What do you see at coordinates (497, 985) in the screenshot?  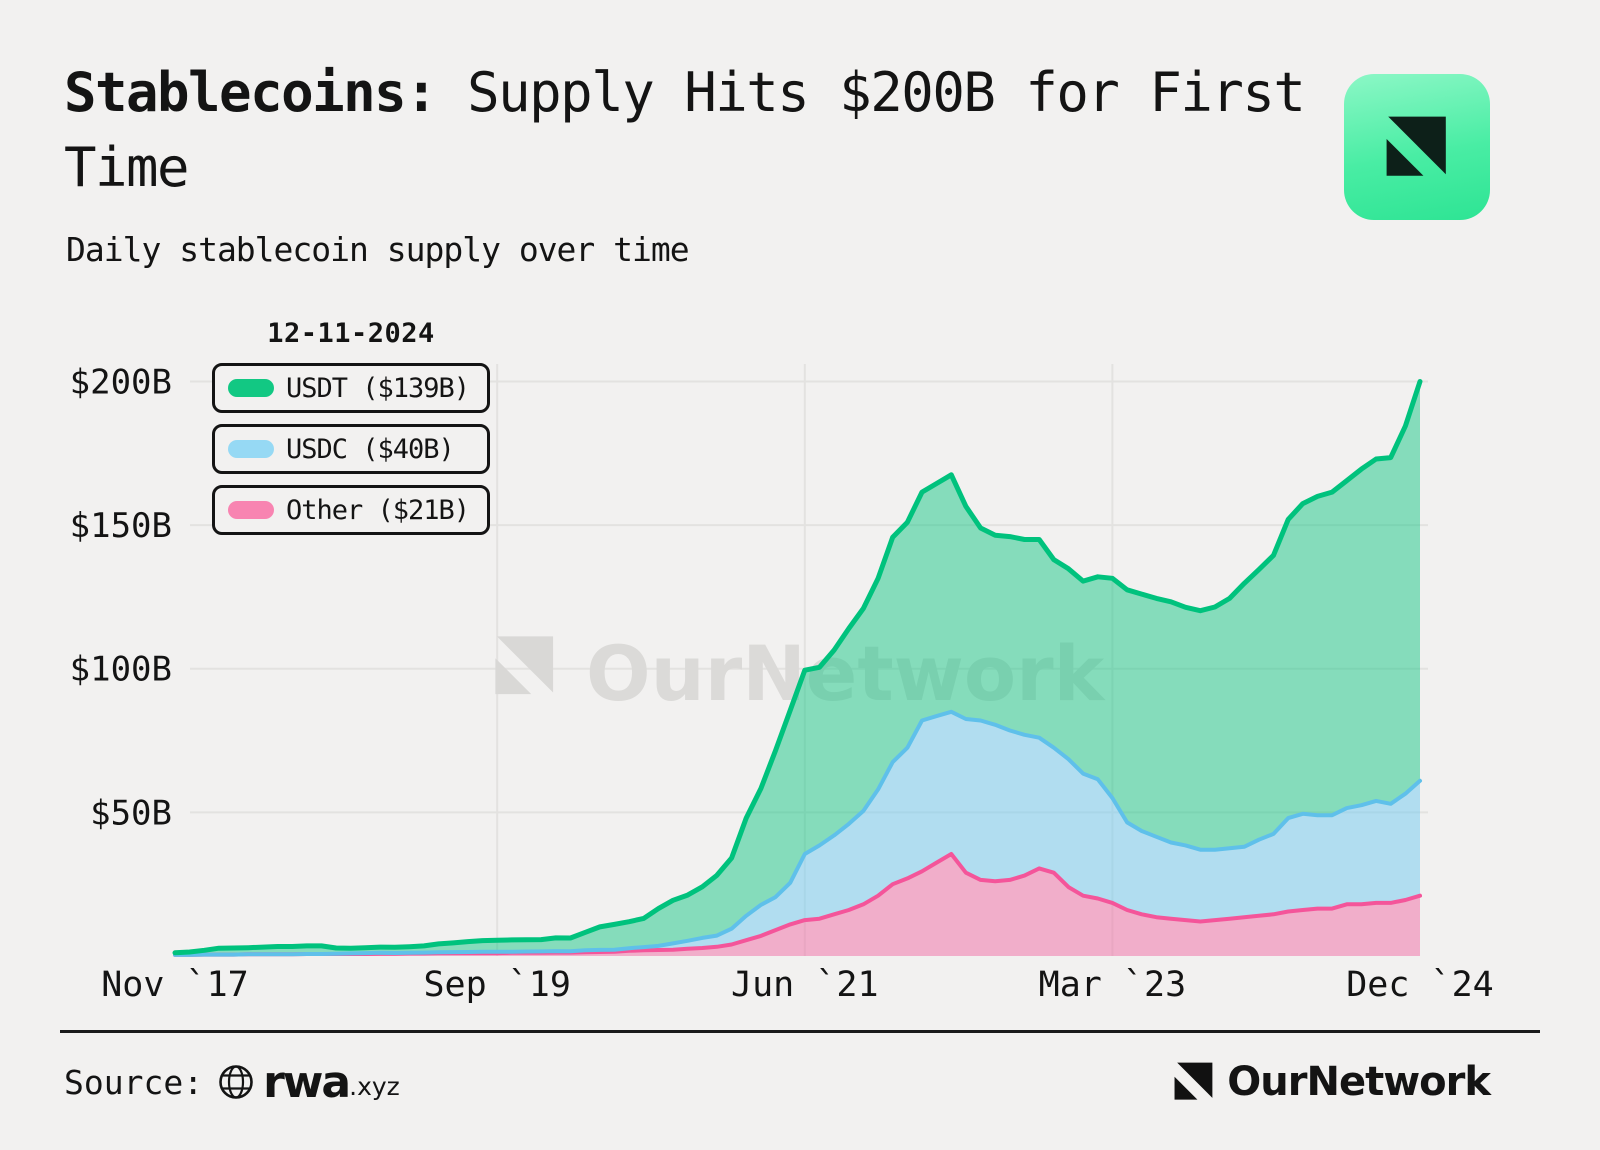 I see `svg-text: Sep `19` at bounding box center [497, 985].